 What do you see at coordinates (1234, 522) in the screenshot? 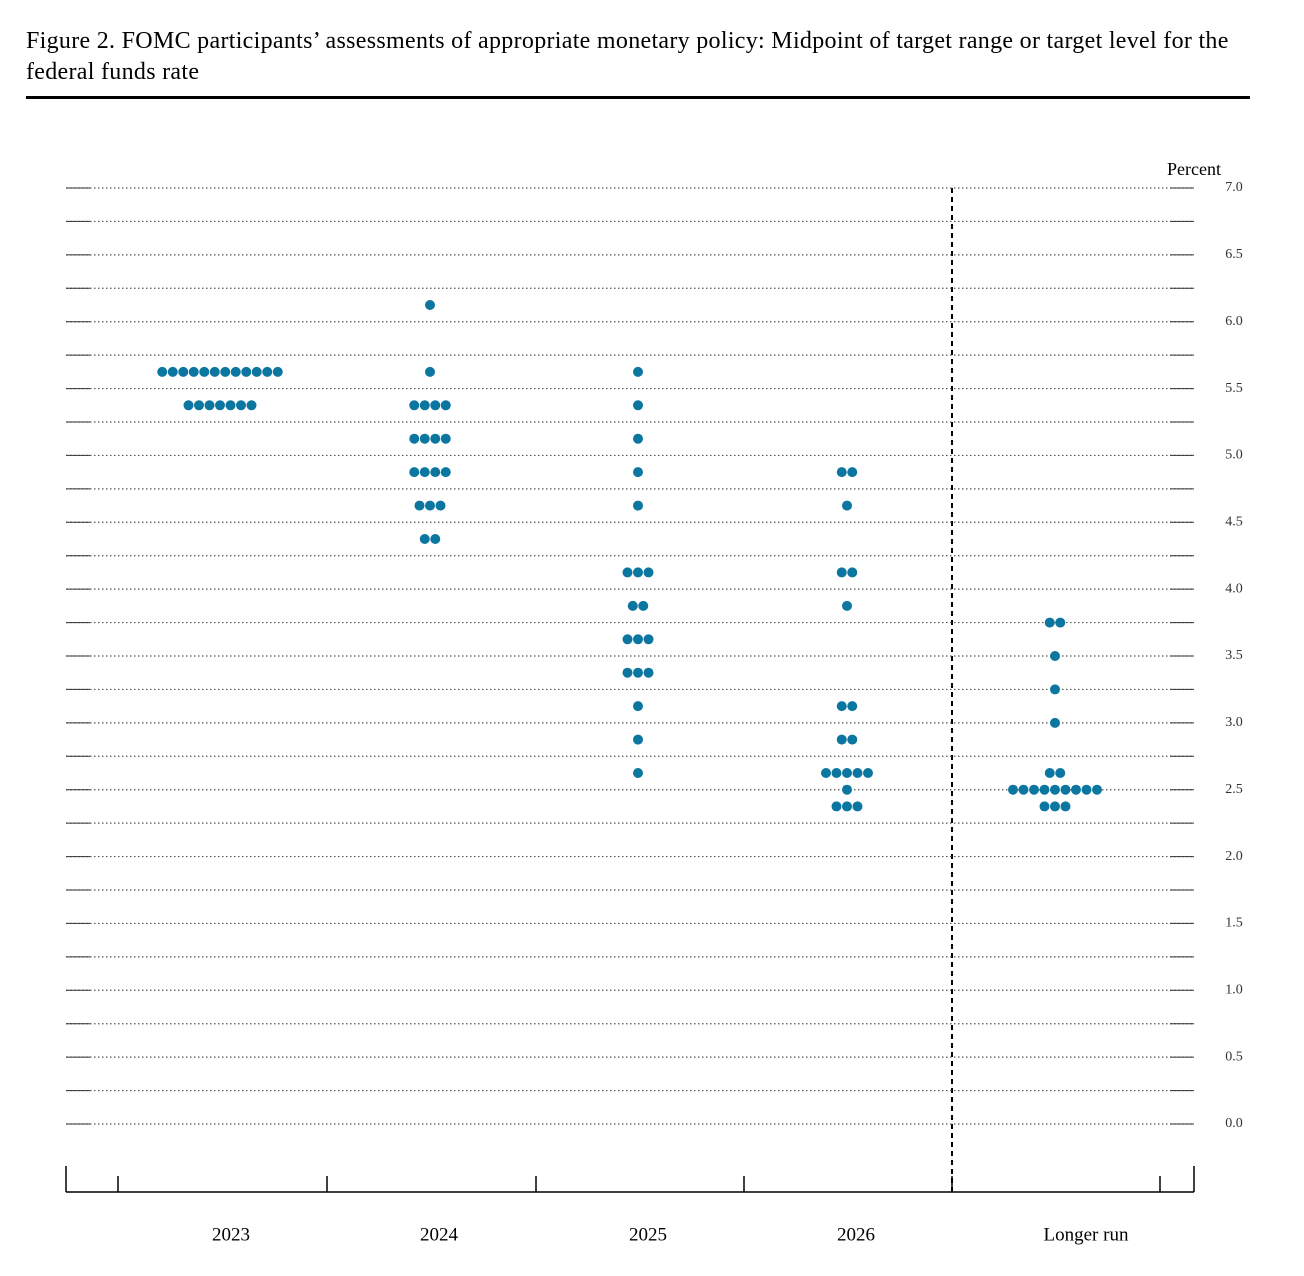
I see `y-tick-label: 4.5` at bounding box center [1234, 522].